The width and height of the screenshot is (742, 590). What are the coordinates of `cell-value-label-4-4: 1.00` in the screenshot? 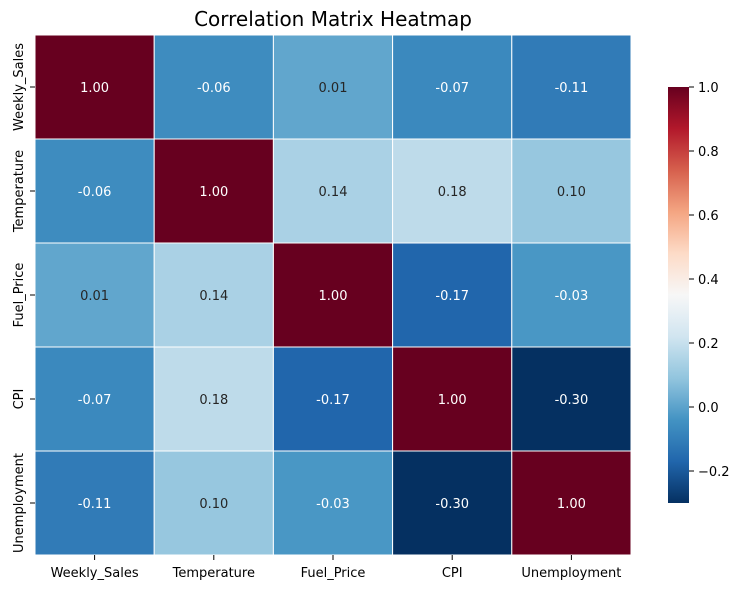 It's located at (571, 504).